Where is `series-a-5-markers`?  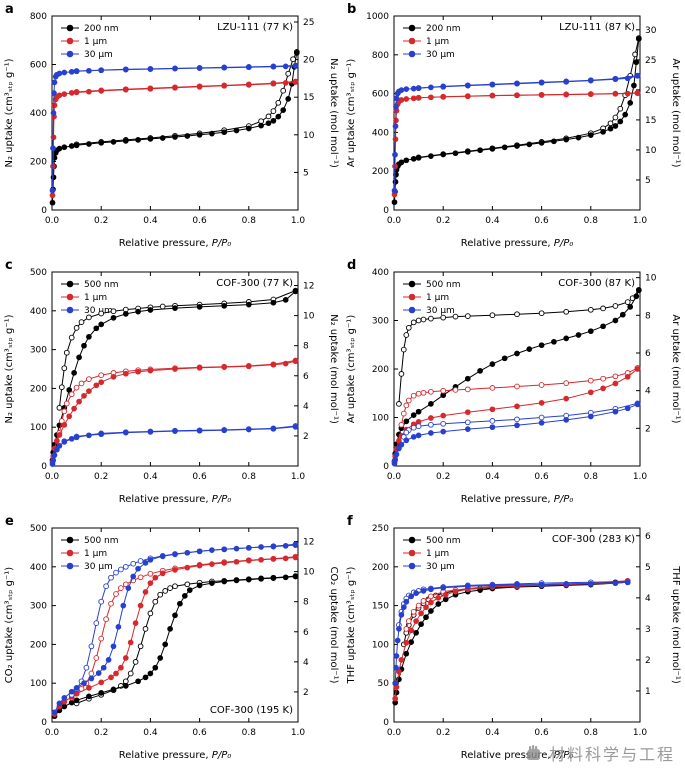 series-a-5-markers is located at coordinates (174, 128).